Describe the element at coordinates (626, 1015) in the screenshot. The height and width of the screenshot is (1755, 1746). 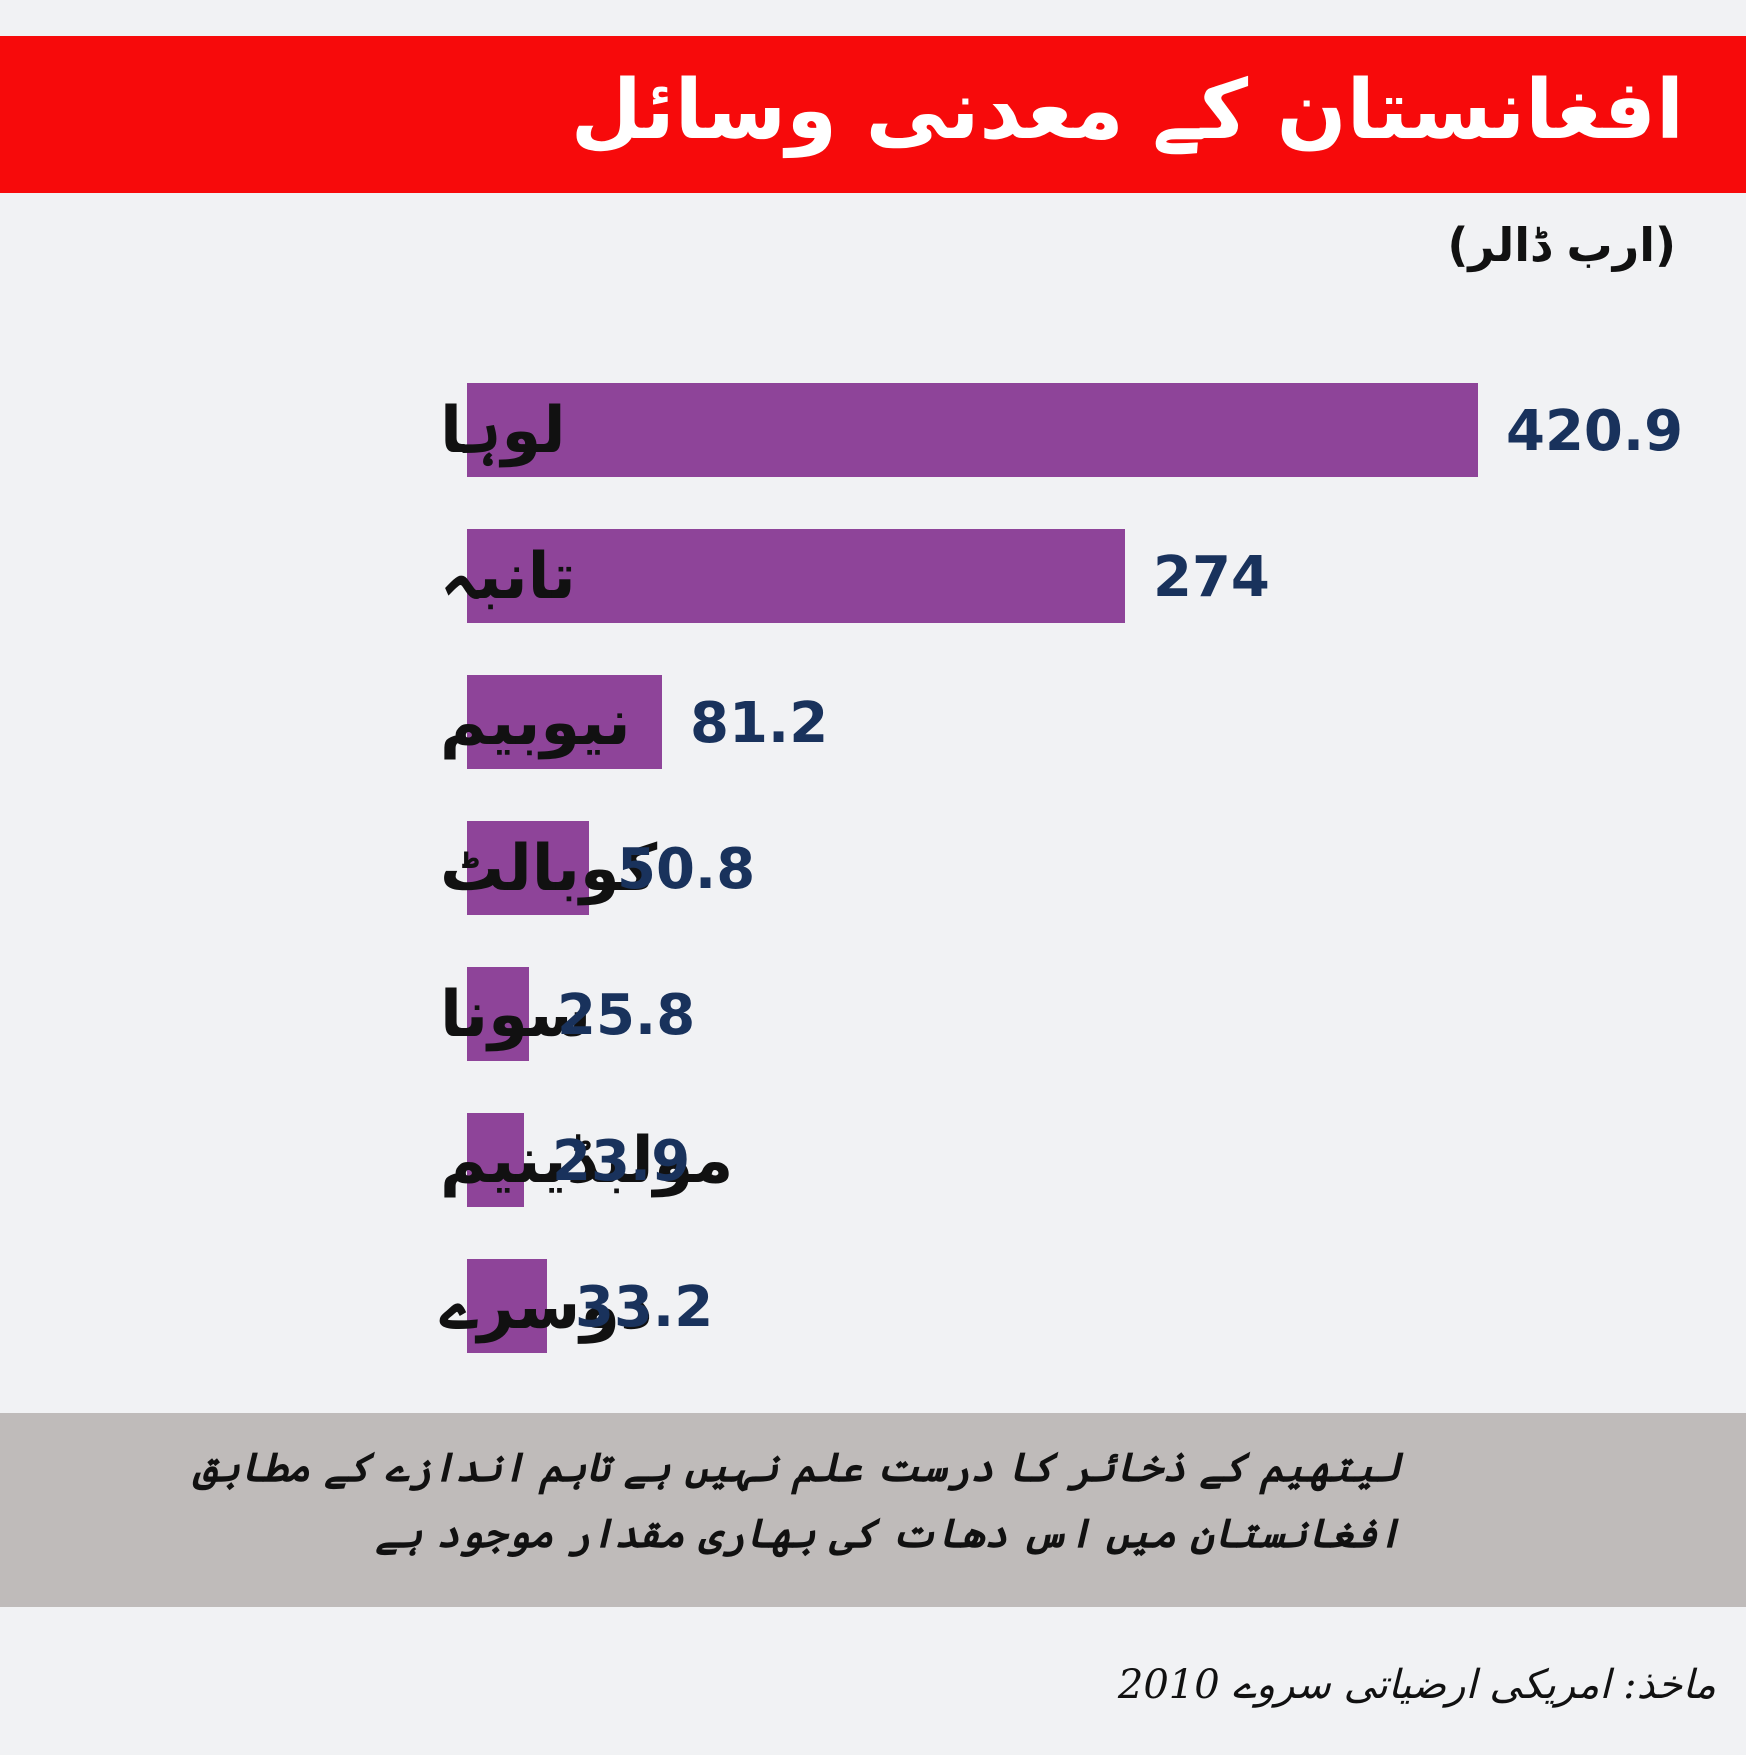
I see `value-label-5: 25.8` at that location.